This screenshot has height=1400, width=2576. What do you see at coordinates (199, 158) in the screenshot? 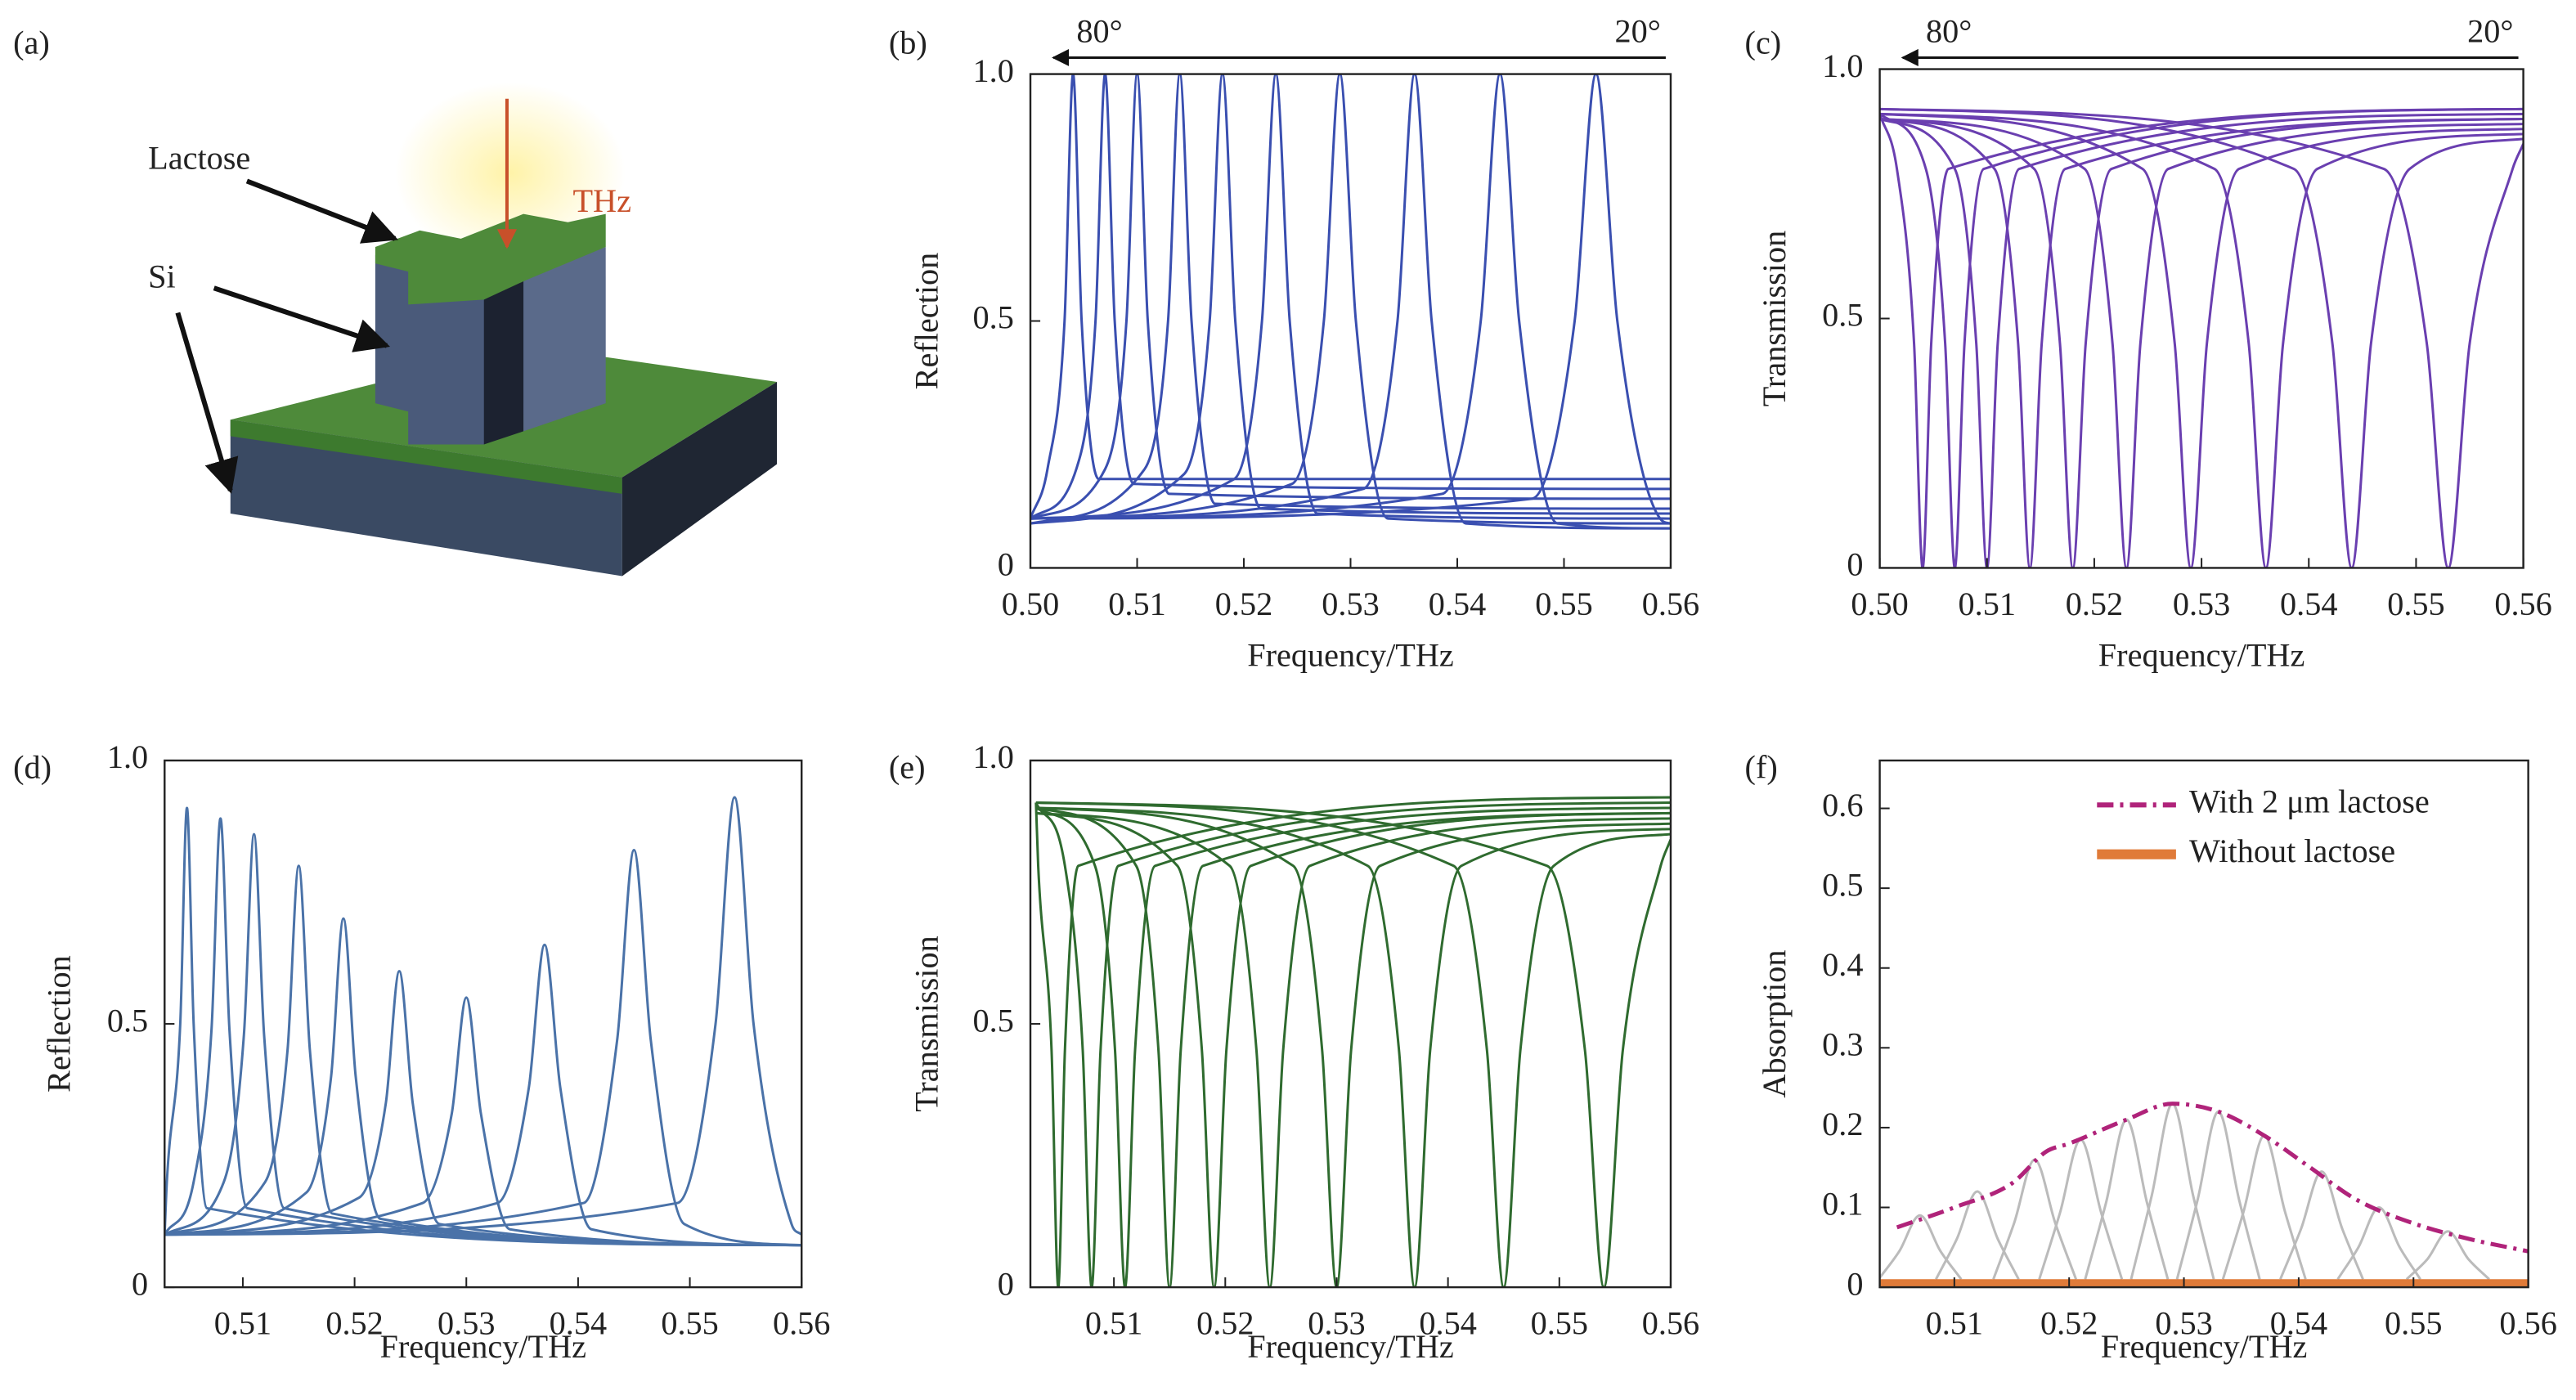
I see `lactose-label: Lactose` at bounding box center [199, 158].